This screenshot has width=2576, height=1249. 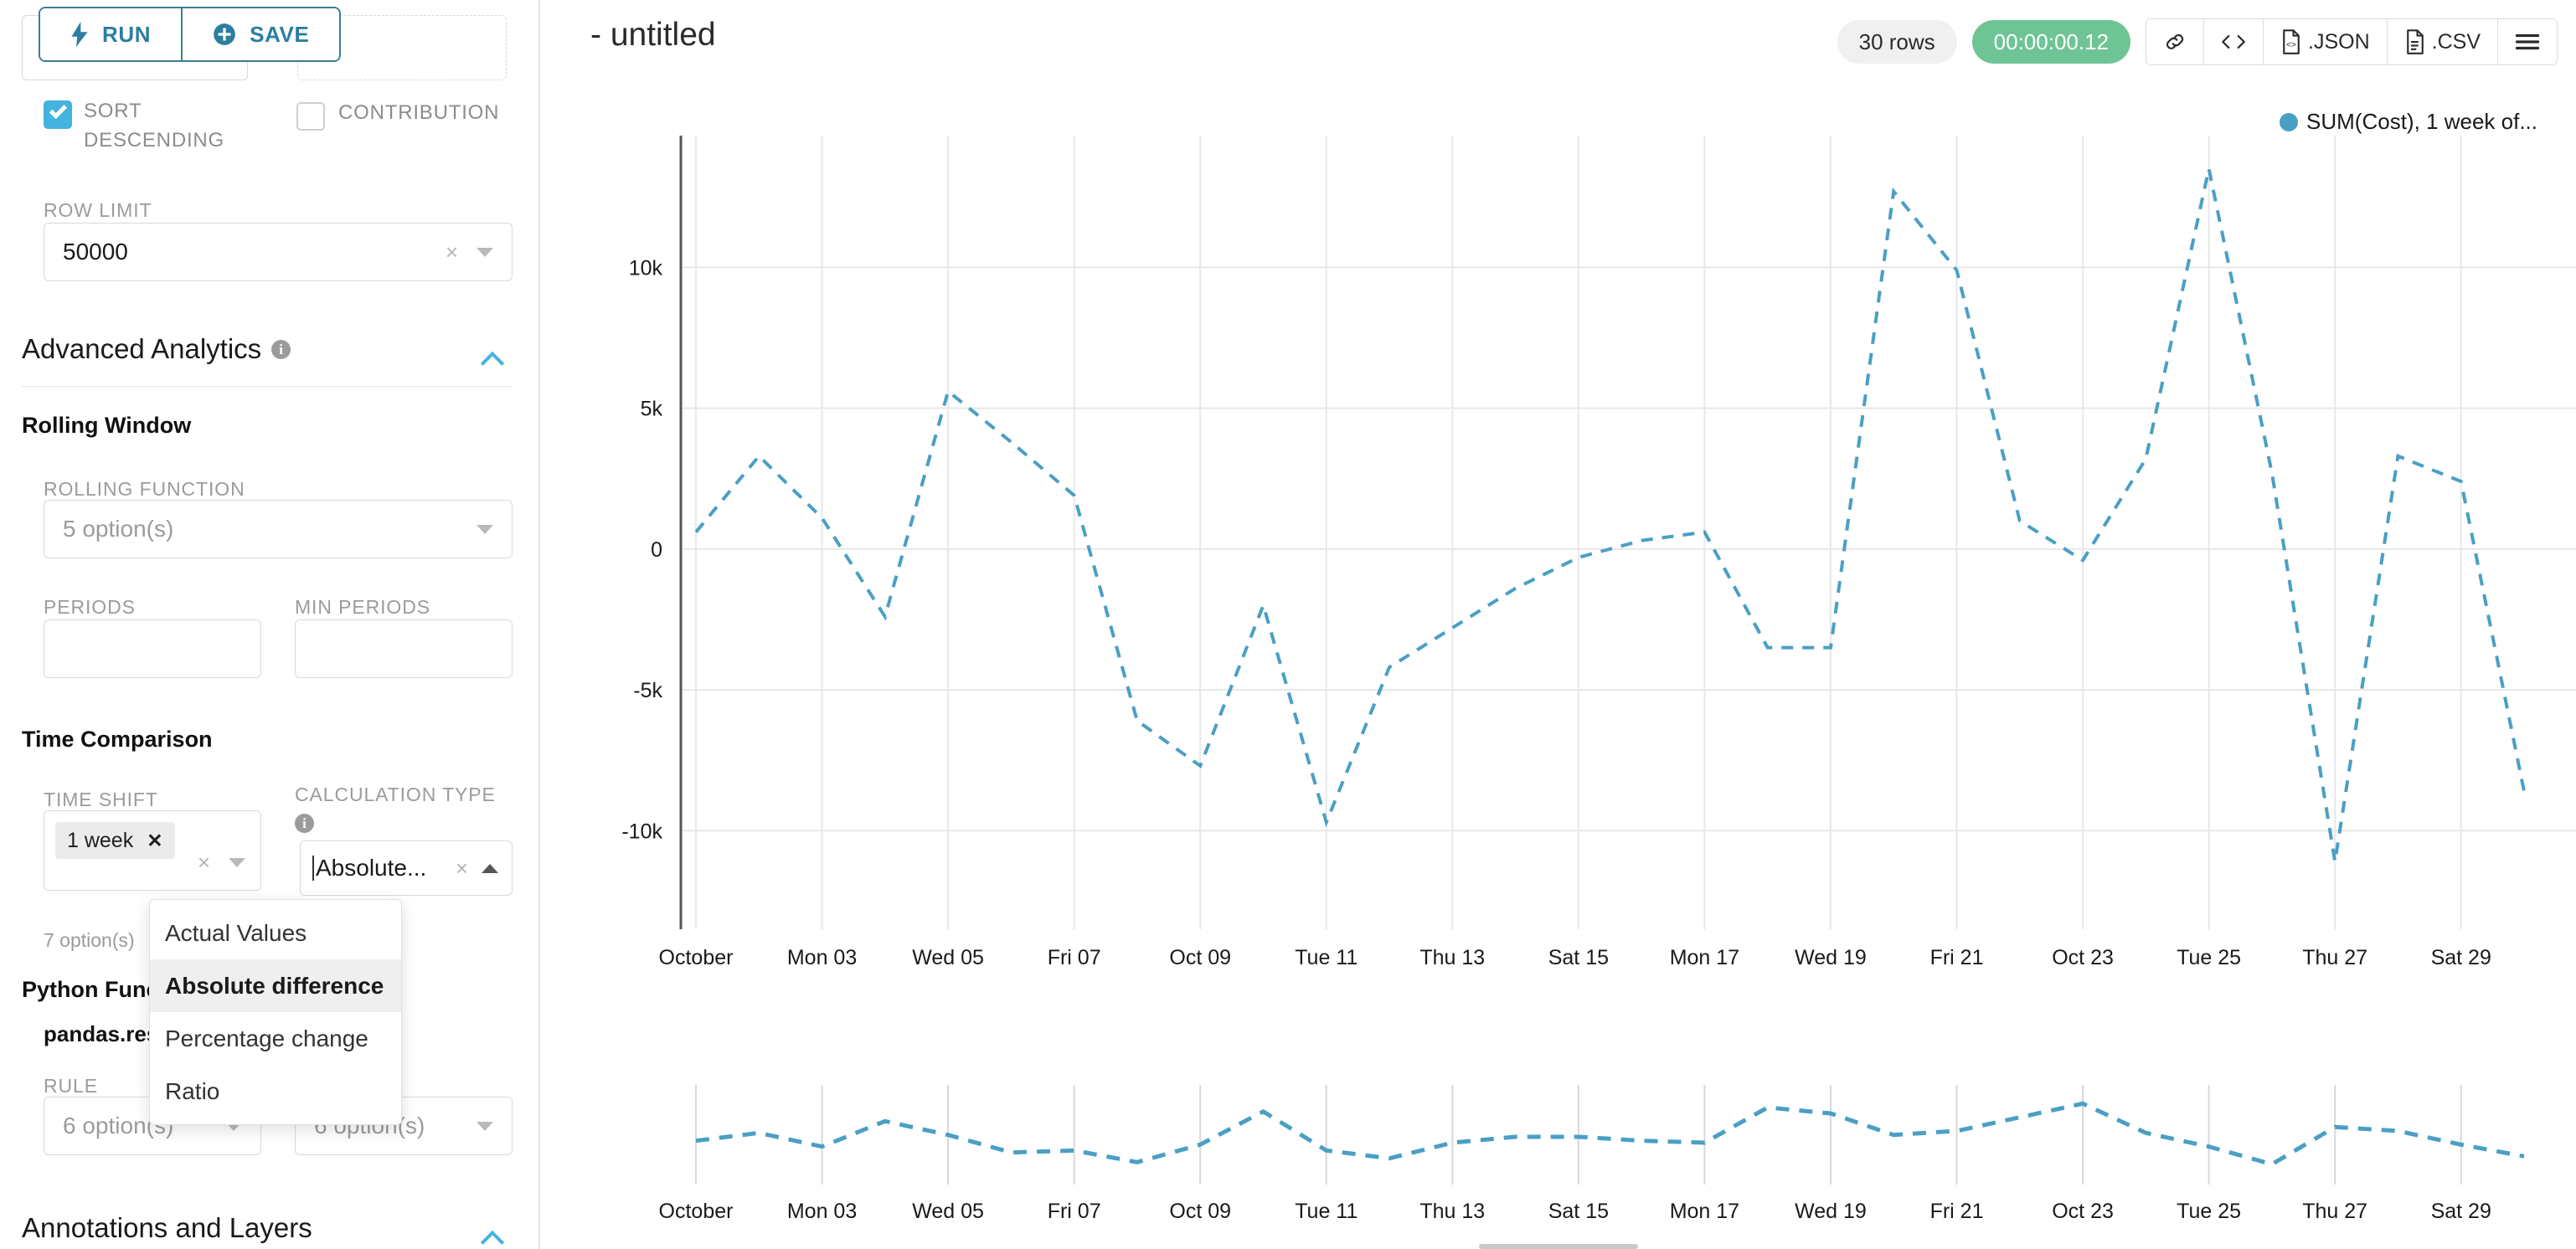 I want to click on periods-label: PERIODS, so click(x=90, y=607).